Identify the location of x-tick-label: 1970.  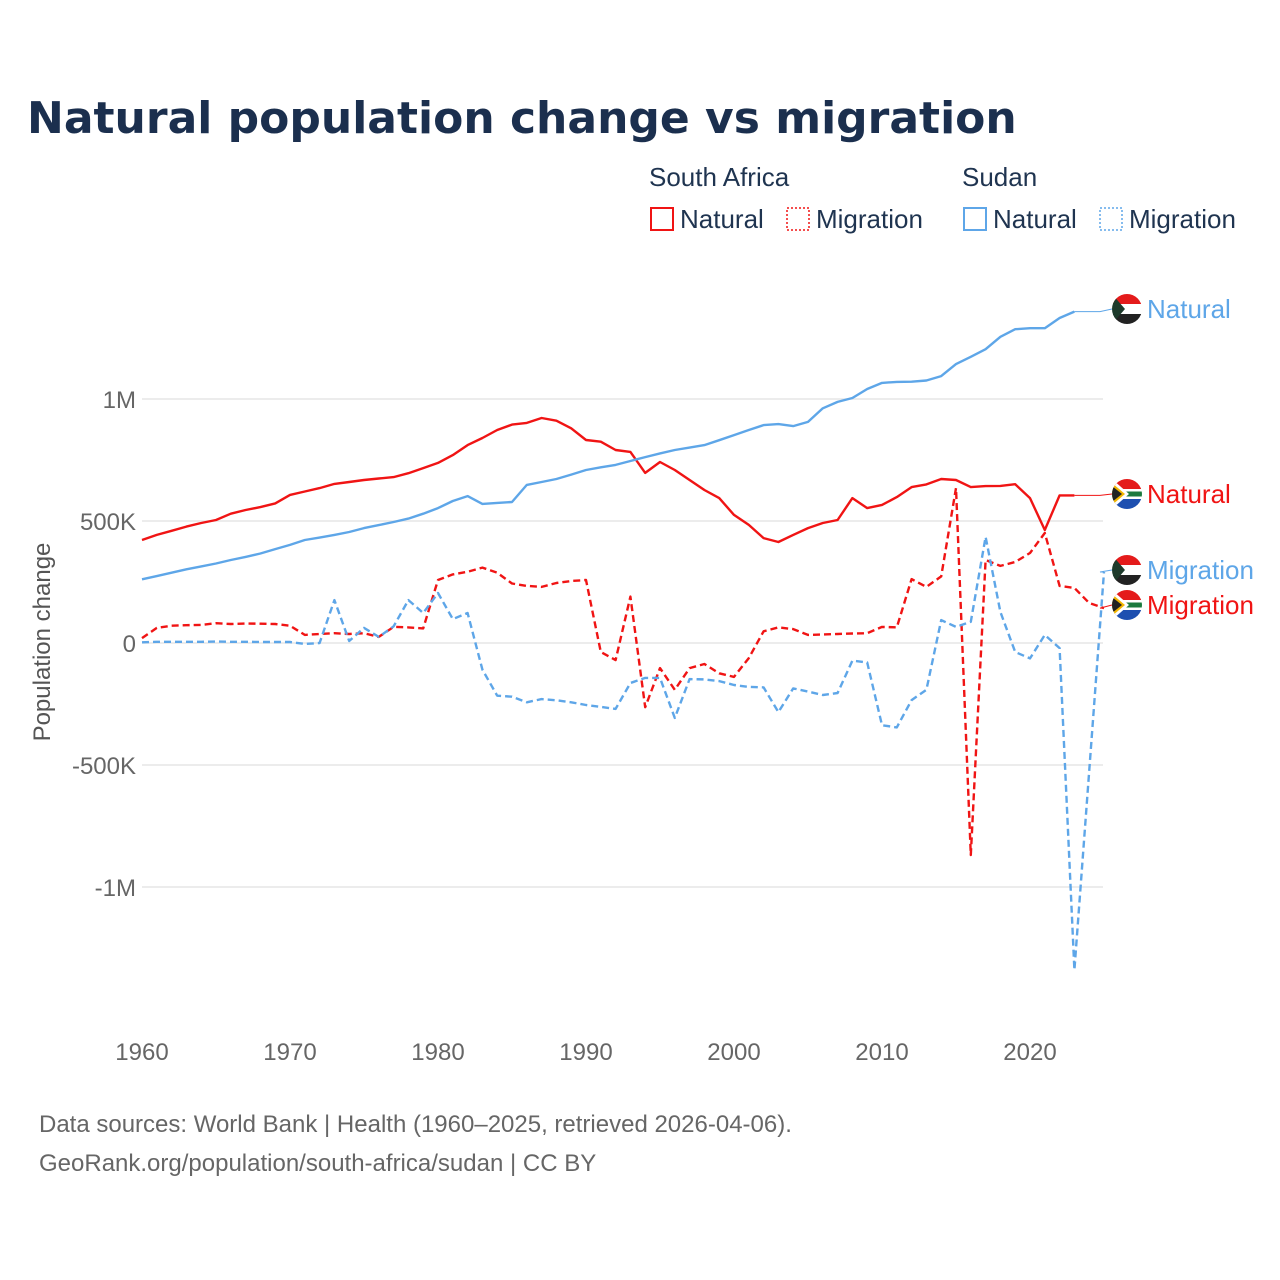
(289, 1052).